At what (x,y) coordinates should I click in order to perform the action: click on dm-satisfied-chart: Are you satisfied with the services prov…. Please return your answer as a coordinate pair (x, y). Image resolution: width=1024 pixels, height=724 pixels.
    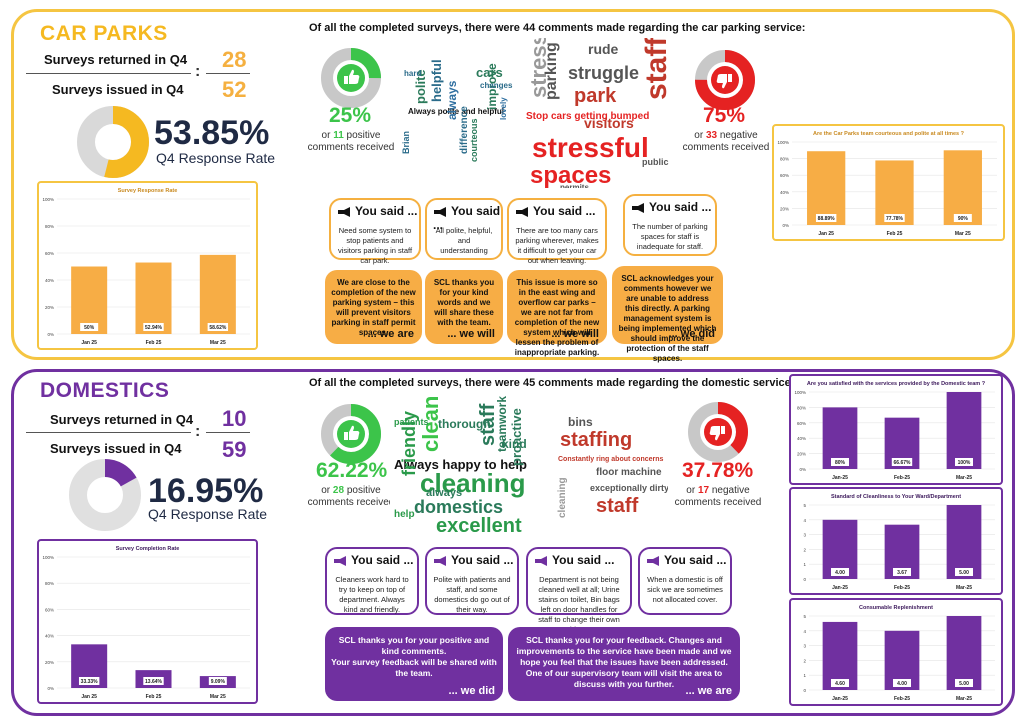
    Looking at the image, I should click on (896, 429).